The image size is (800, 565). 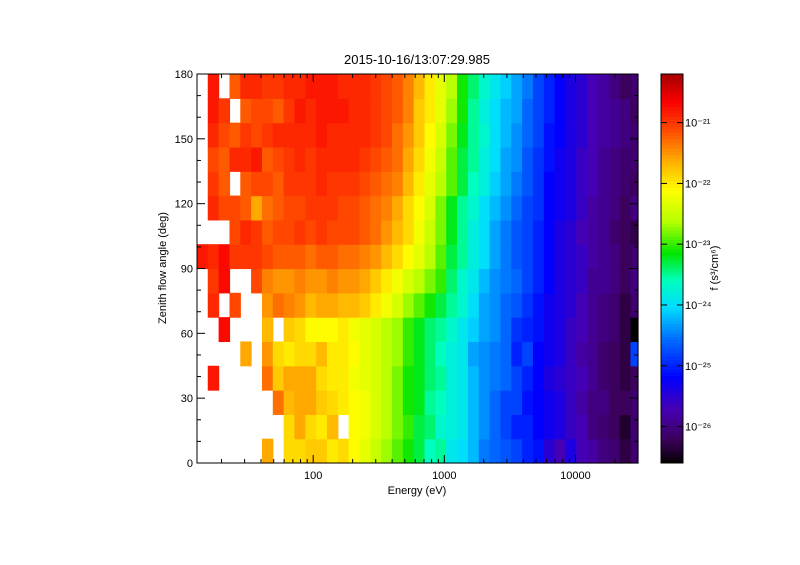 What do you see at coordinates (184, 205) in the screenshot?
I see `y-tick-label: 120` at bounding box center [184, 205].